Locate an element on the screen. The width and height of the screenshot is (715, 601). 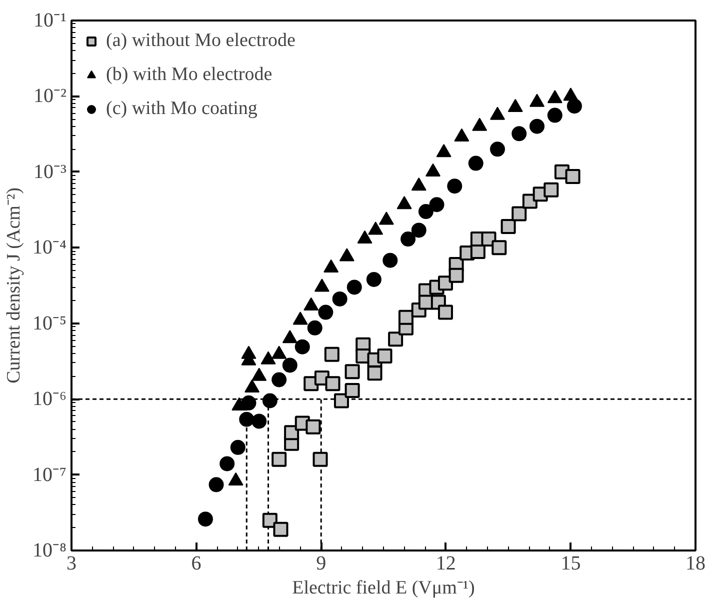
legend-label: (a) without Mo electrode is located at coordinates (201, 41).